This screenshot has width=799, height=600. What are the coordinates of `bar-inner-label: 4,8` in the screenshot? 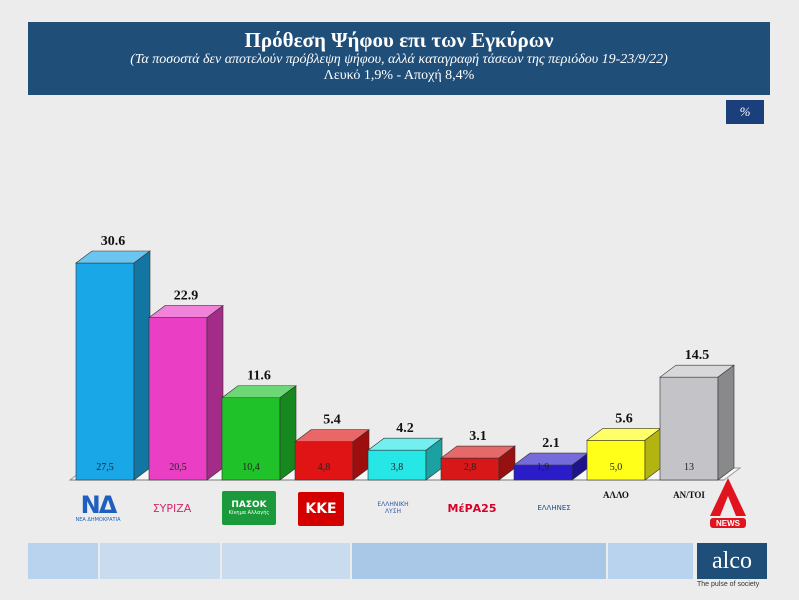 It's located at (324, 467).